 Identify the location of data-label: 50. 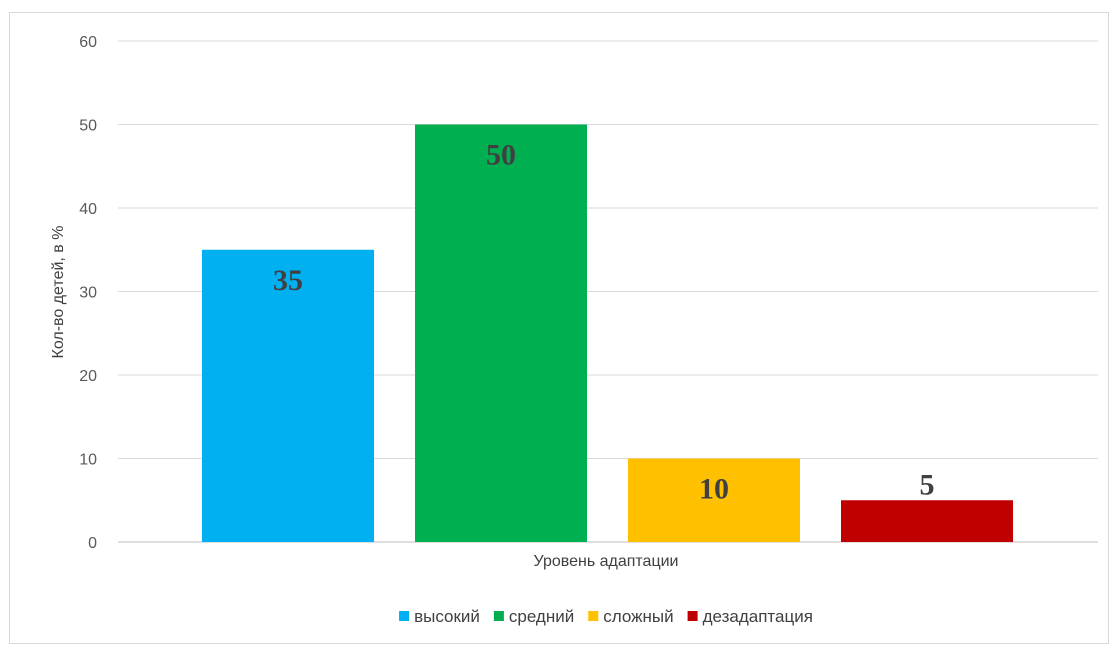
(501, 155).